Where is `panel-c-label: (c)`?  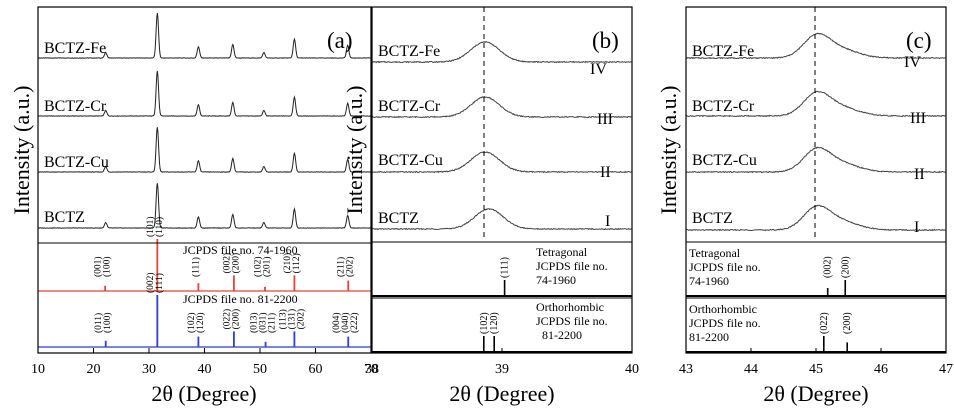 panel-c-label: (c) is located at coordinates (919, 40).